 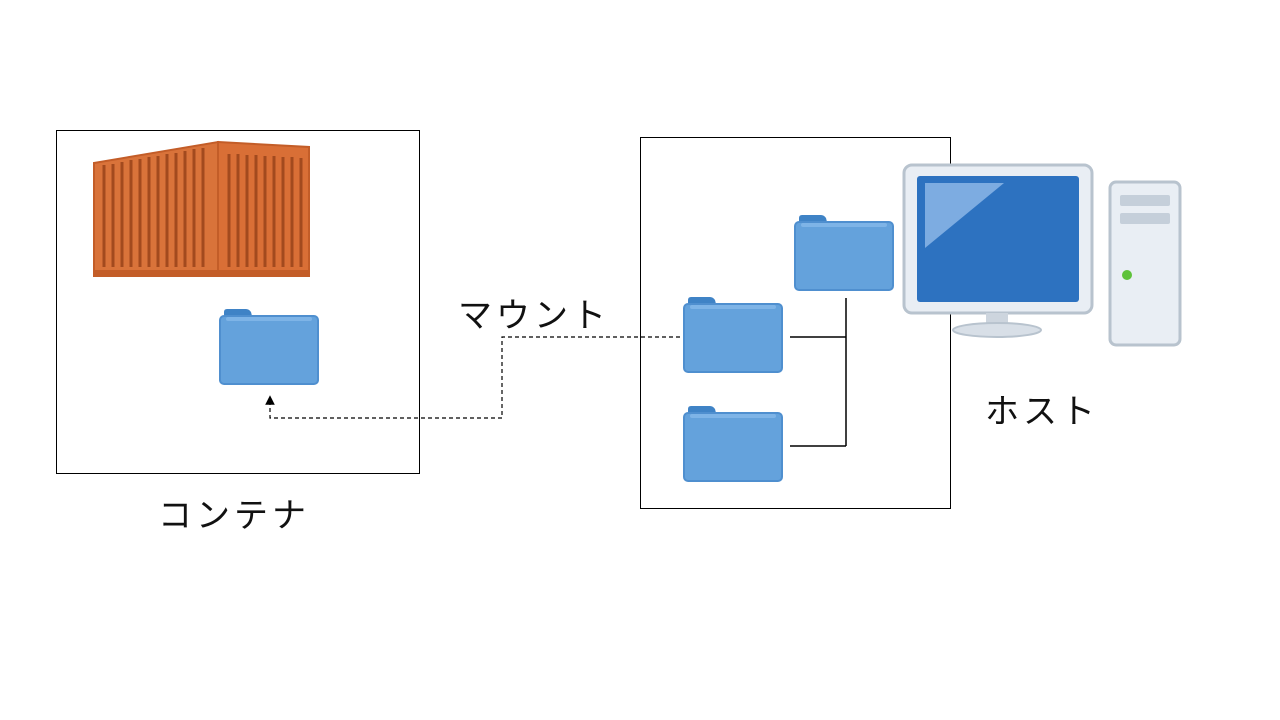 What do you see at coordinates (201, 208) in the screenshot?
I see `shipping-container-icon` at bounding box center [201, 208].